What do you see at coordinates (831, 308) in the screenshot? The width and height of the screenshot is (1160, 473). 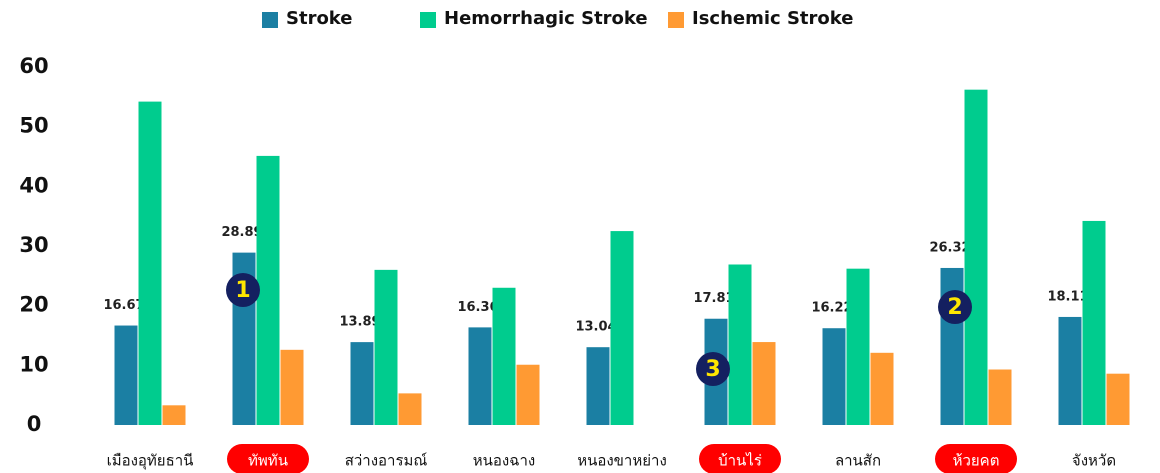 I see `value-label: 16.22` at bounding box center [831, 308].